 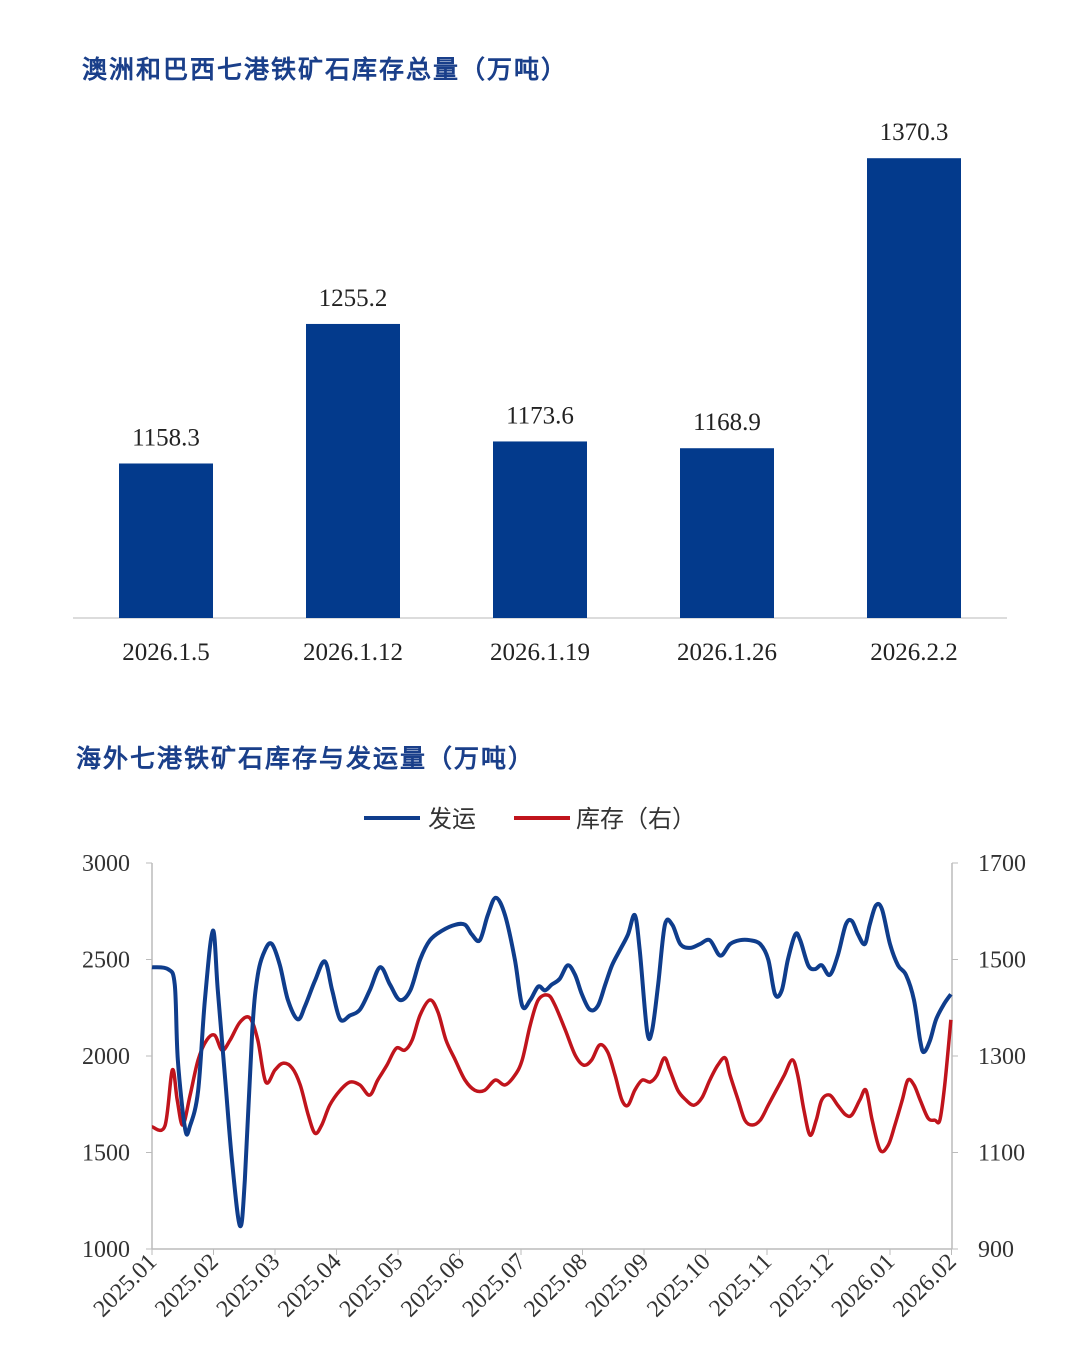 I want to click on bar-category-label: 2026.1.26, so click(x=727, y=652).